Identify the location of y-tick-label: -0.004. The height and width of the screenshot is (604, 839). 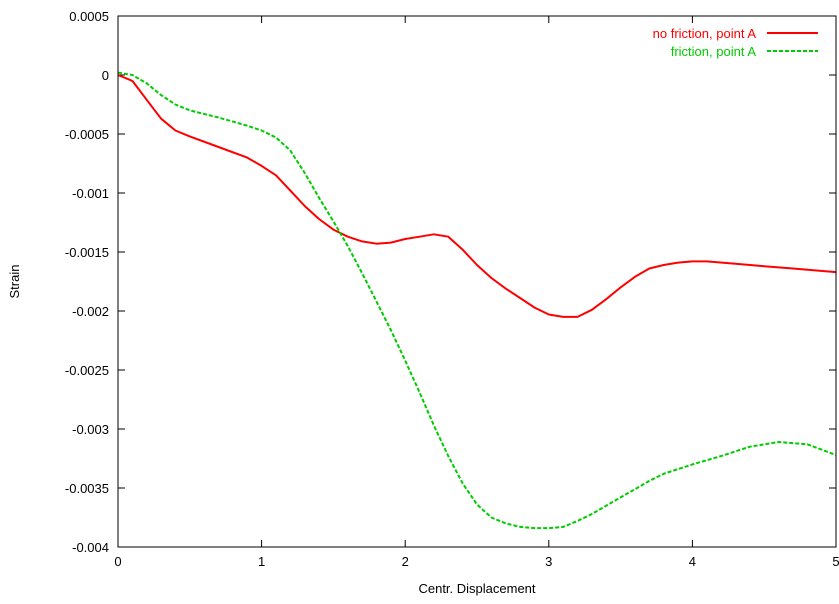
(90, 547).